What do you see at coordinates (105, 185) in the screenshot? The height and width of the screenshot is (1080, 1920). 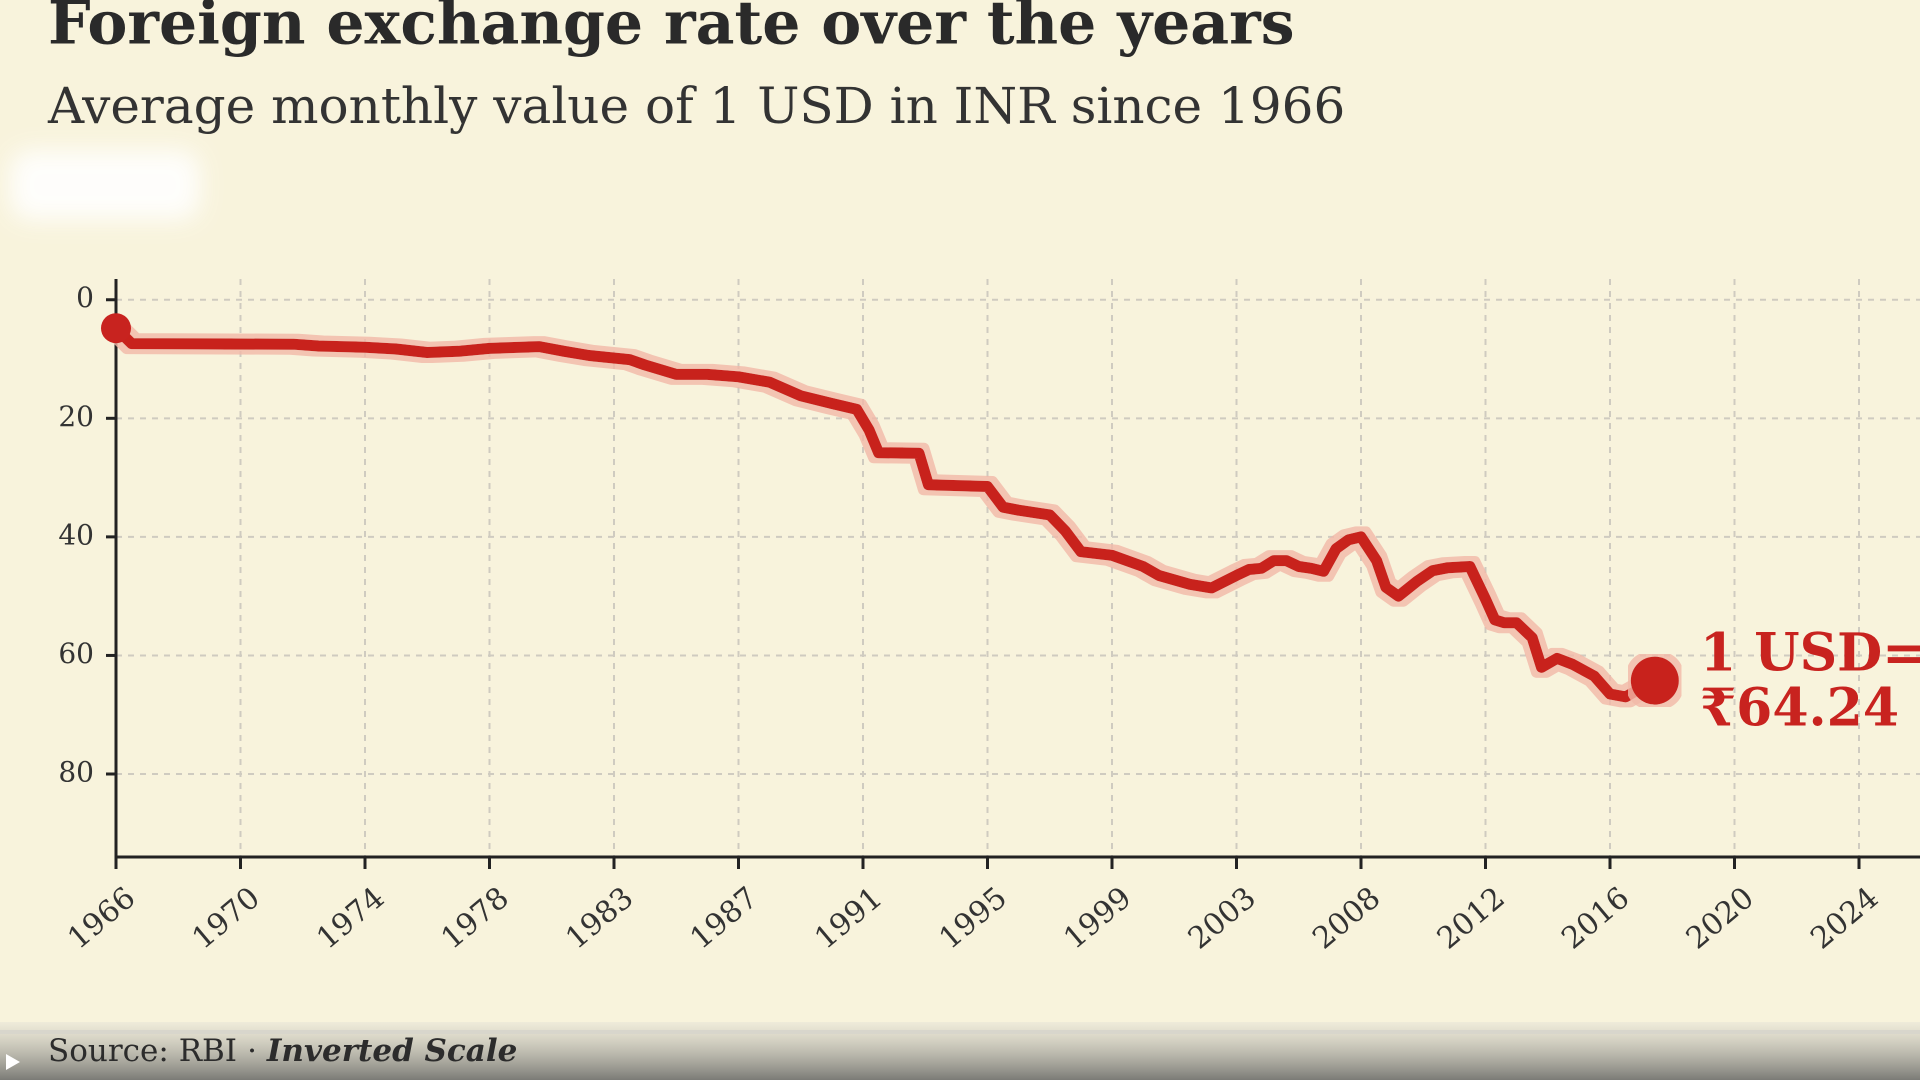 I see `blur-patch` at bounding box center [105, 185].